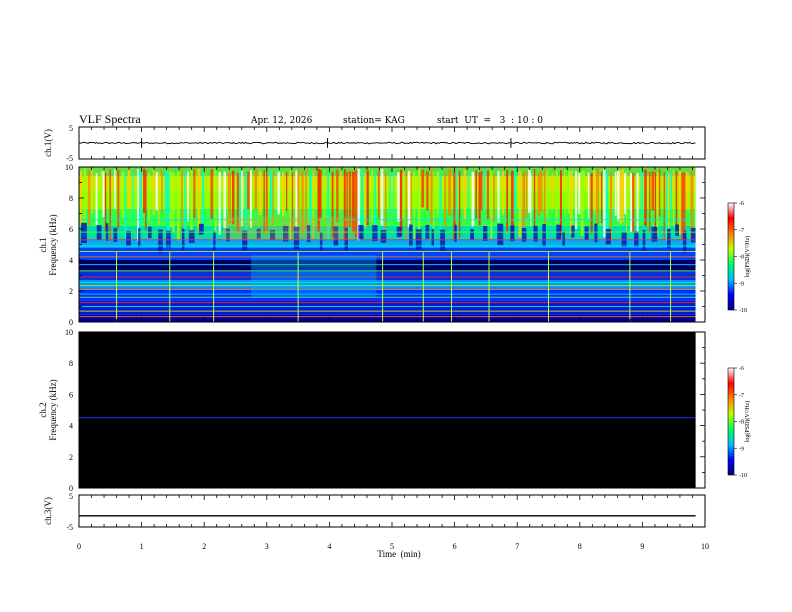 The image size is (792, 612). Describe the element at coordinates (741, 231) in the screenshot. I see `colorbar-tick-label: -7` at that location.